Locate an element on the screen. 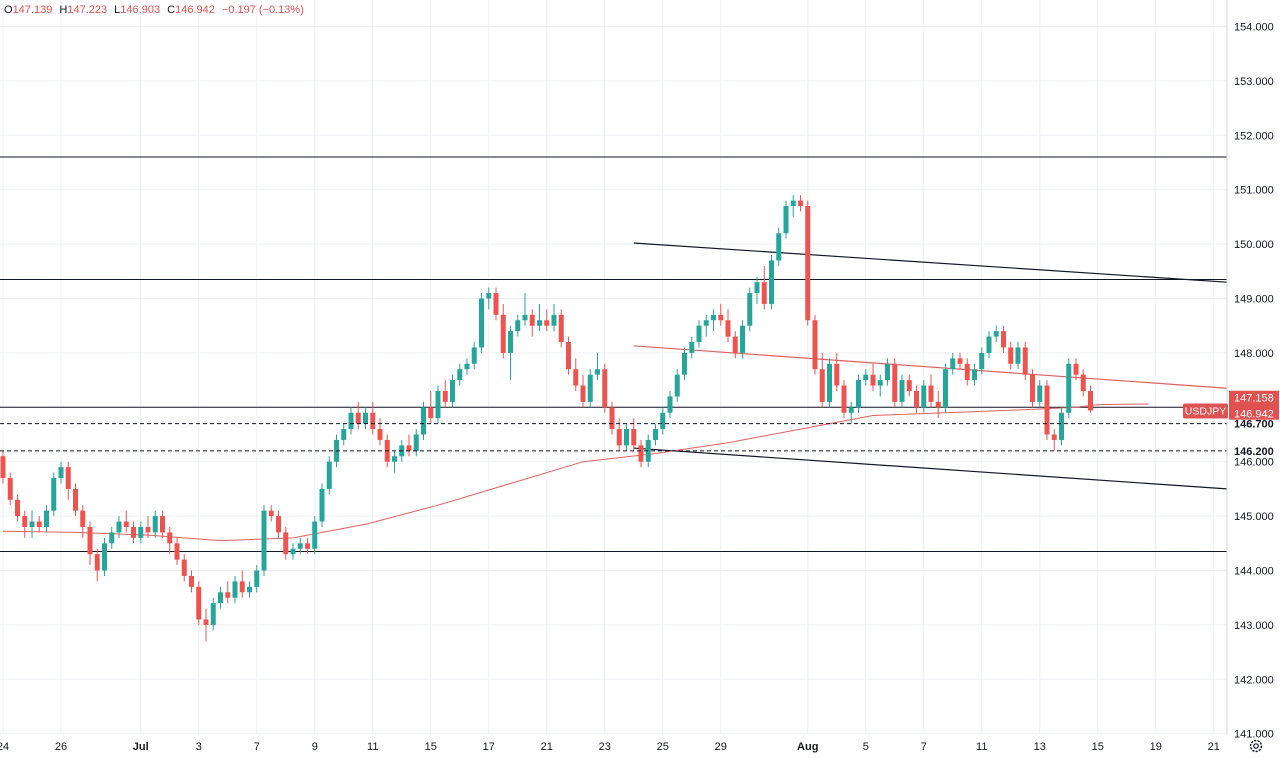 This screenshot has height=758, width=1280. time-tick-label: 26 is located at coordinates (61, 747).